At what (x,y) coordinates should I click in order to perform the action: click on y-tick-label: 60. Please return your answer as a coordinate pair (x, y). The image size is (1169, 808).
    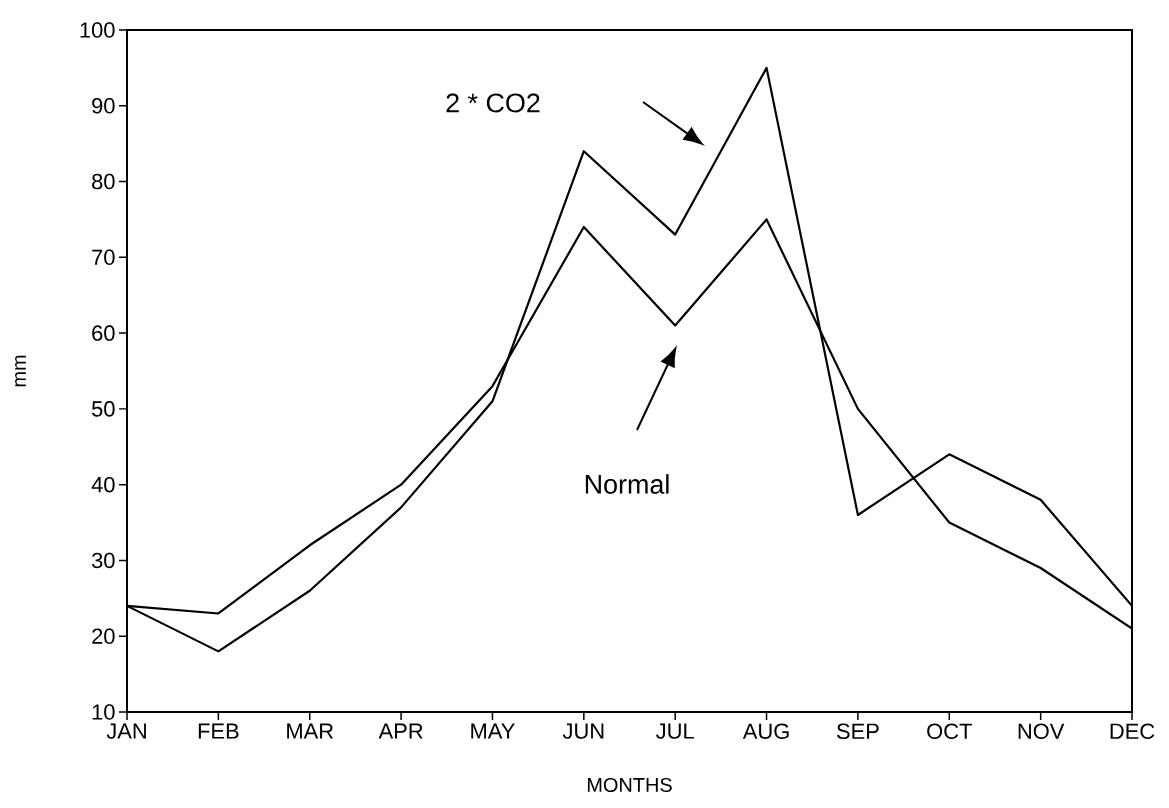
    Looking at the image, I should click on (103, 333).